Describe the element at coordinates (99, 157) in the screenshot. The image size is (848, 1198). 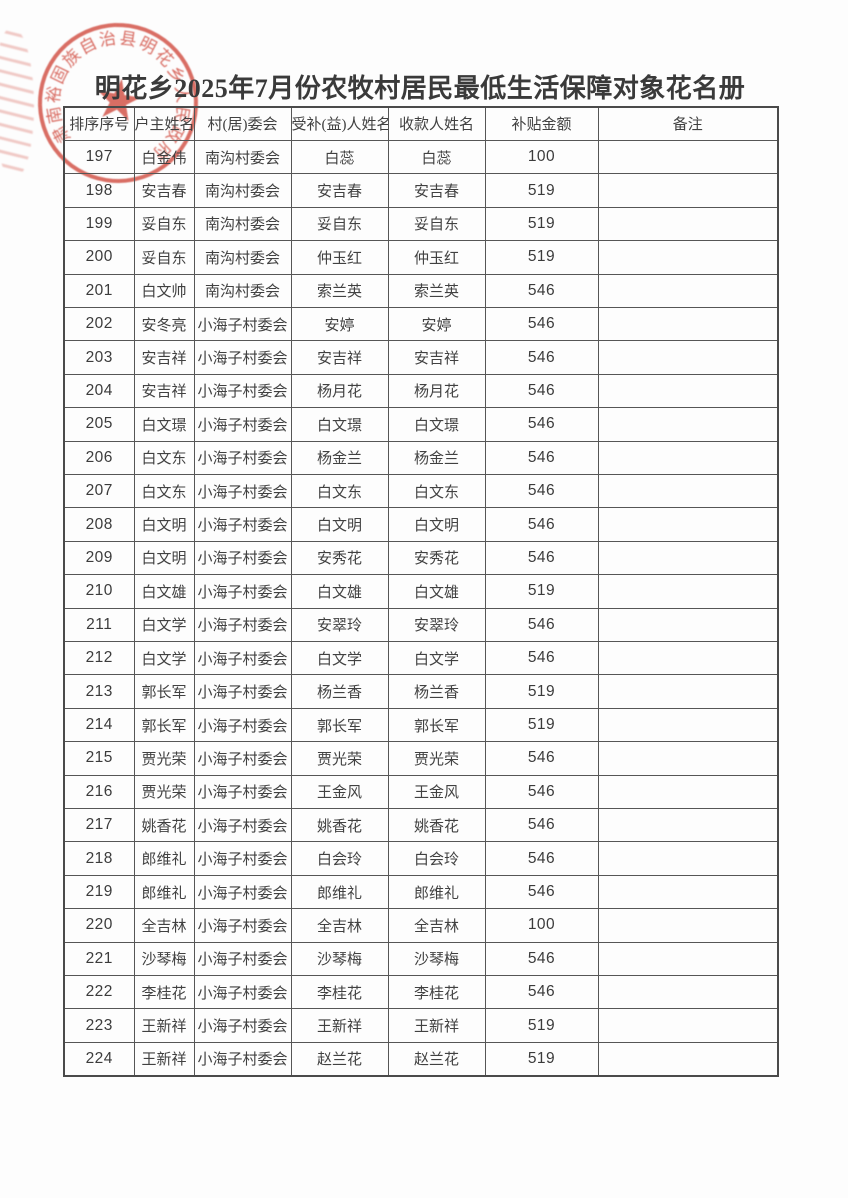
I see `table-cell: 197` at that location.